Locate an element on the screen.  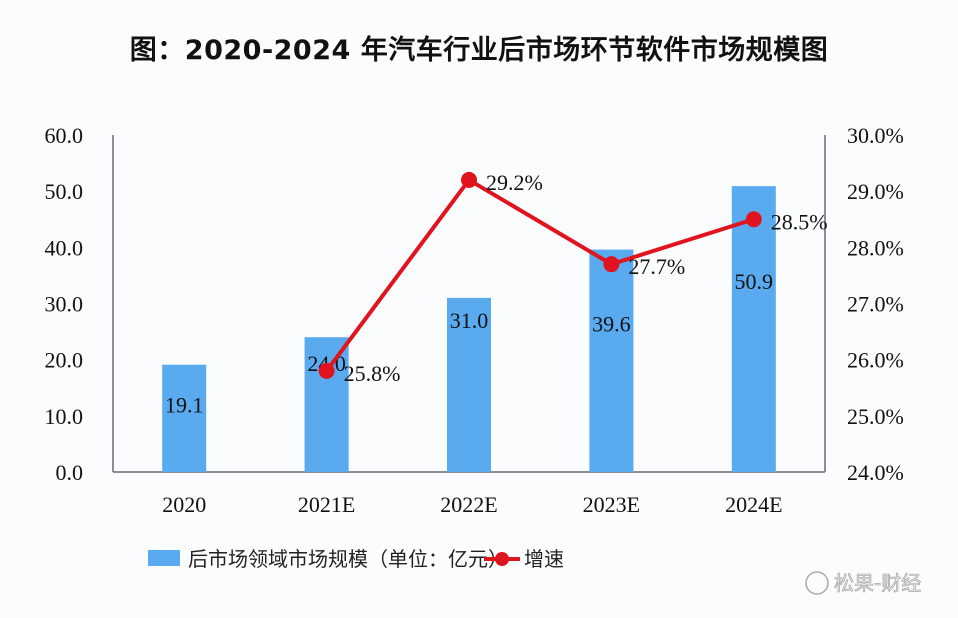
y-right-tick-label: 25.0% is located at coordinates (875, 416).